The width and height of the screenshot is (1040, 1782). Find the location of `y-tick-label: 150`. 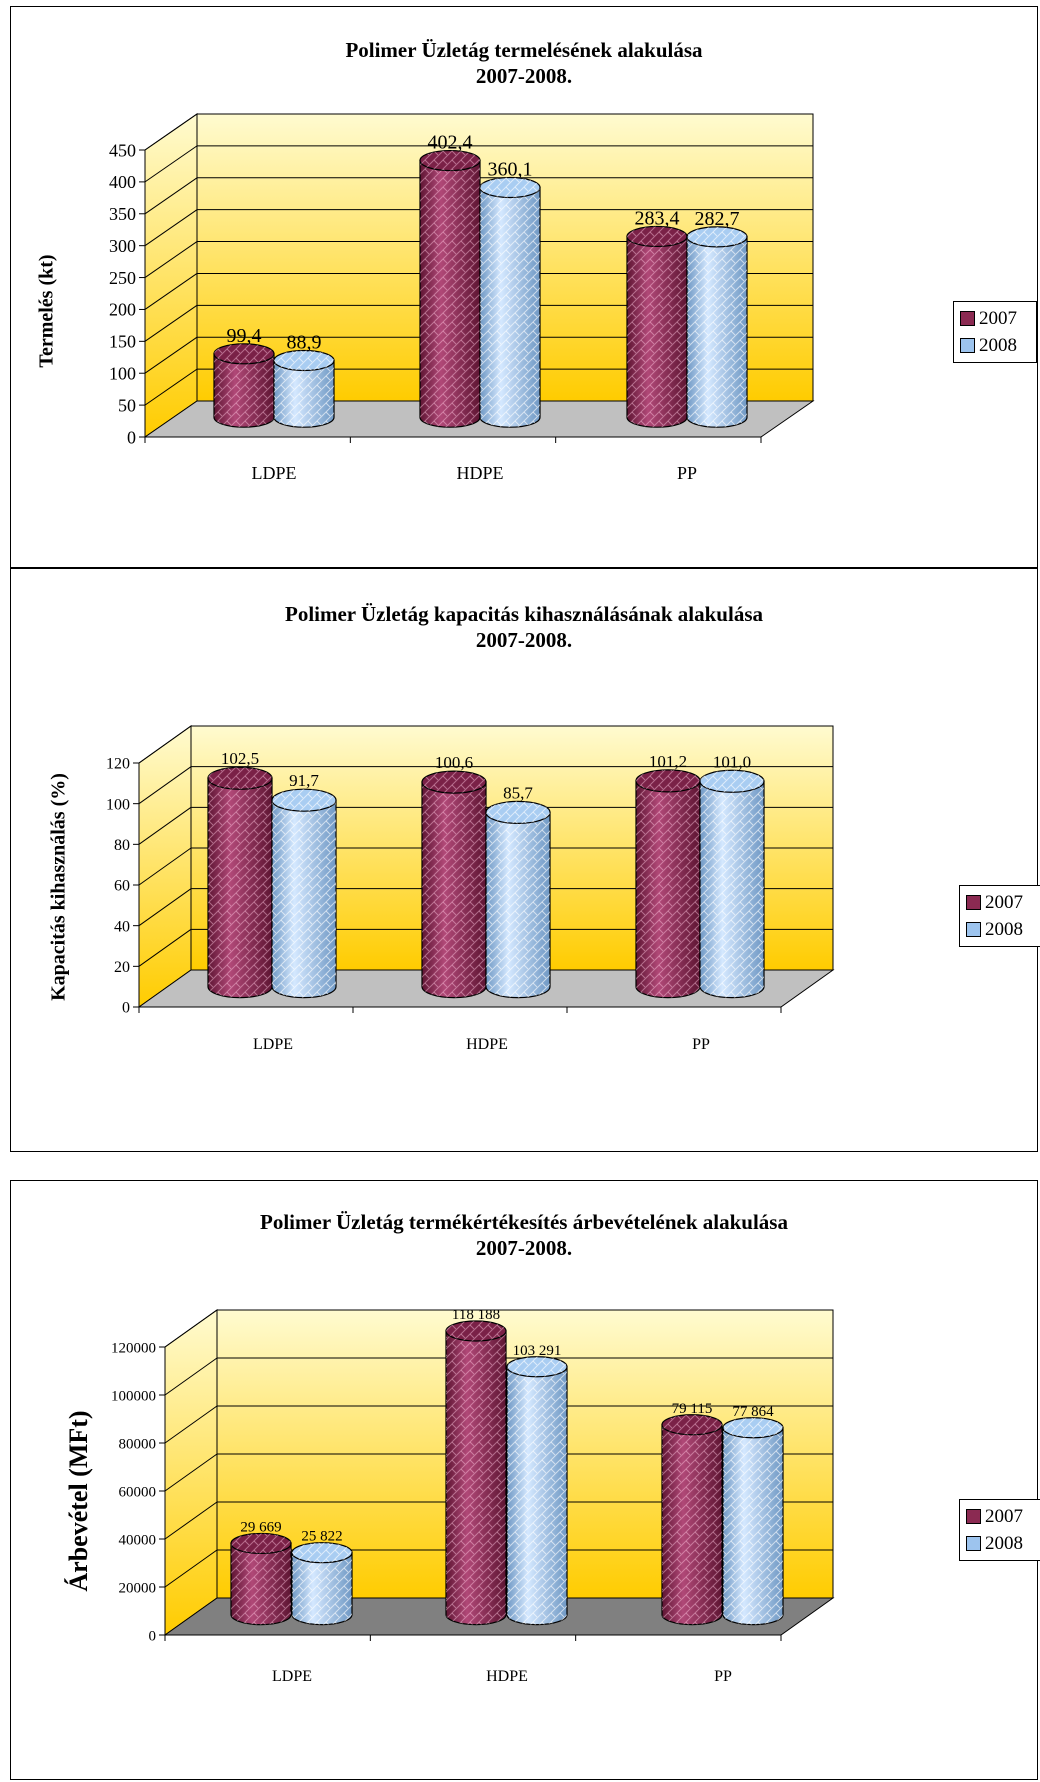

y-tick-label: 150 is located at coordinates (122, 342).